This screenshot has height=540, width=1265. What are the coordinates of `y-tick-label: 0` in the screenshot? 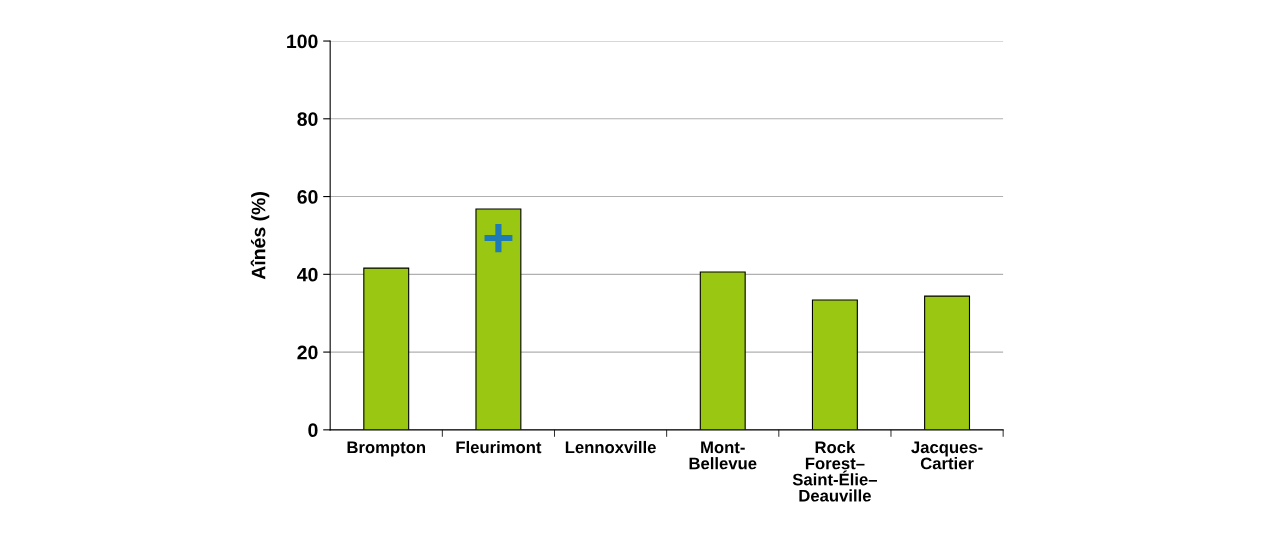 It's located at (313, 430).